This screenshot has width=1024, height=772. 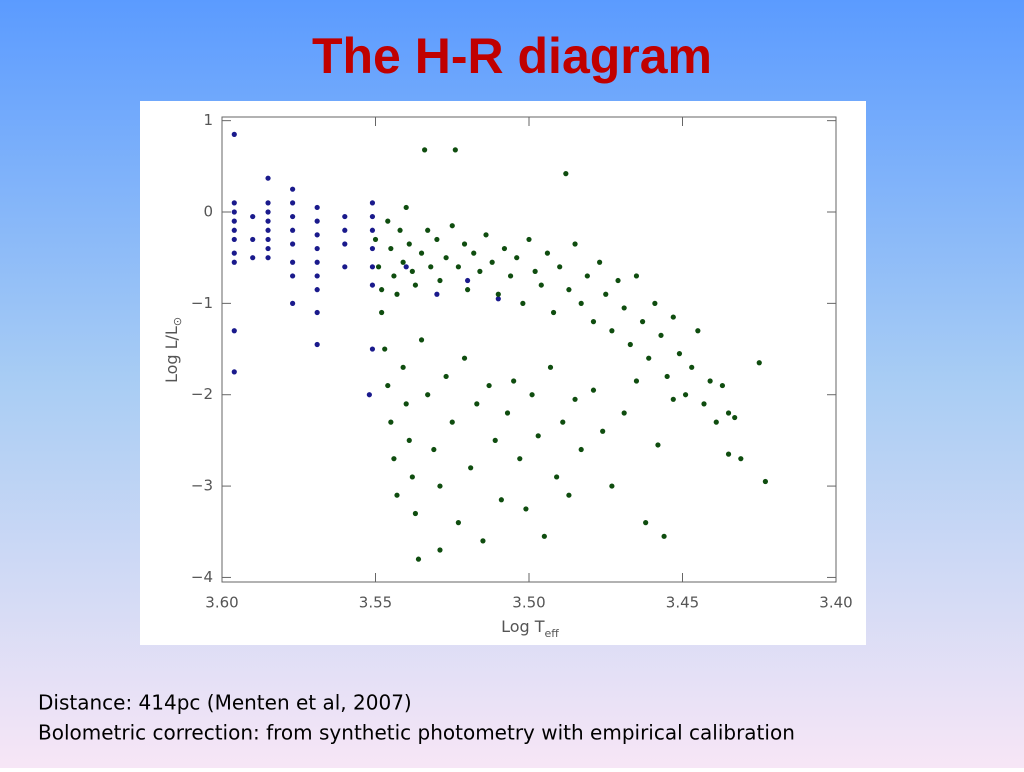 What do you see at coordinates (177, 321) in the screenshot?
I see `y-axis-title-sub: ⊙` at bounding box center [177, 321].